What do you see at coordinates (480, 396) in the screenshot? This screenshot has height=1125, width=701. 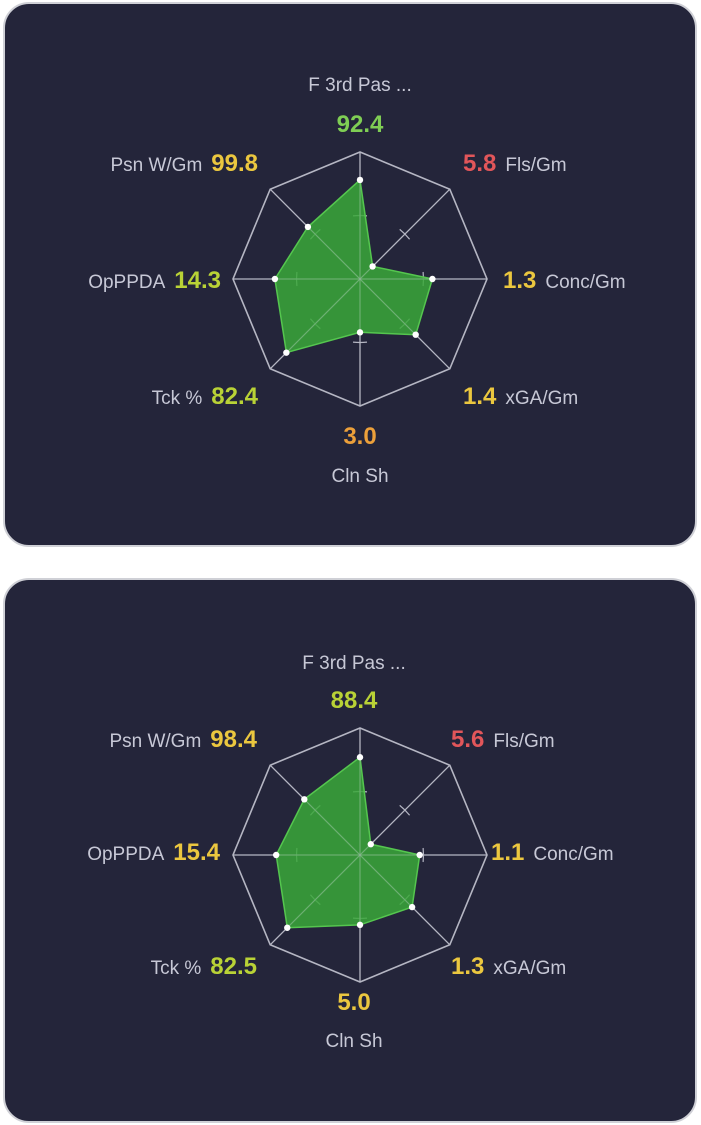 I see `metric-value: 1.4` at bounding box center [480, 396].